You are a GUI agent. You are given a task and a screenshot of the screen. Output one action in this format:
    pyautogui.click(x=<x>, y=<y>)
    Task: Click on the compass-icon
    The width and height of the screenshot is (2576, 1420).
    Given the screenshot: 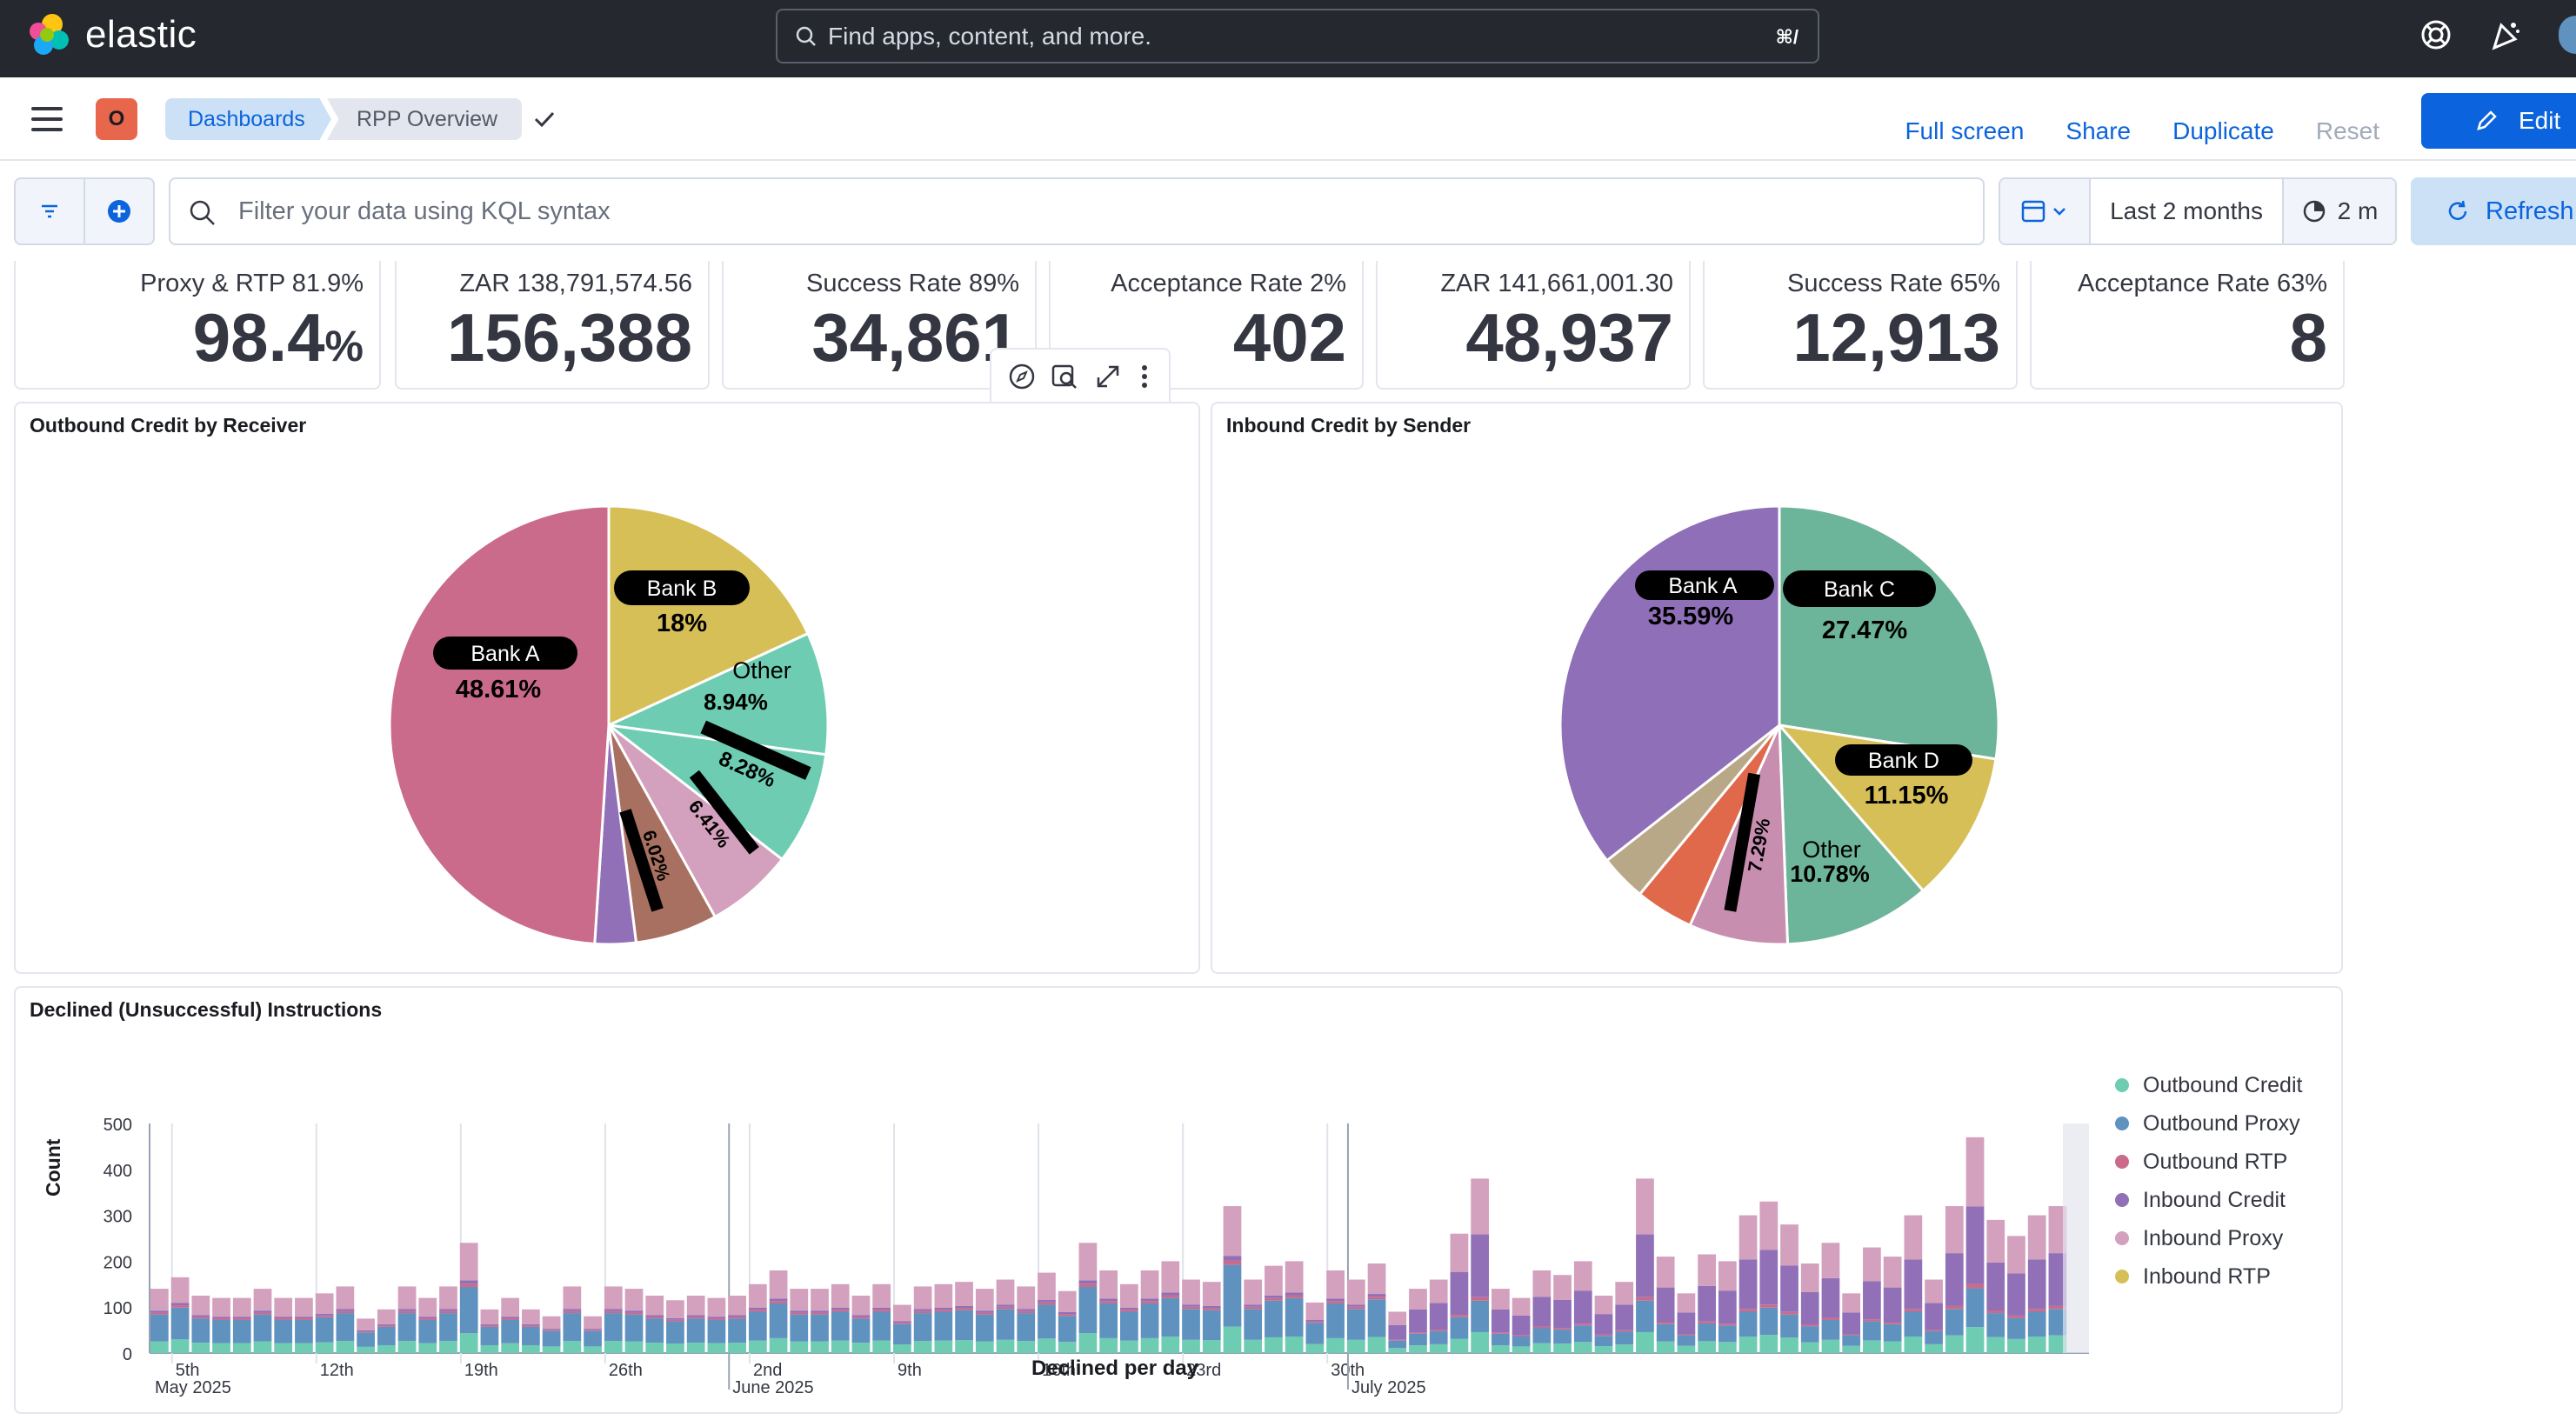 What is the action you would take?
    pyautogui.click(x=1022, y=376)
    